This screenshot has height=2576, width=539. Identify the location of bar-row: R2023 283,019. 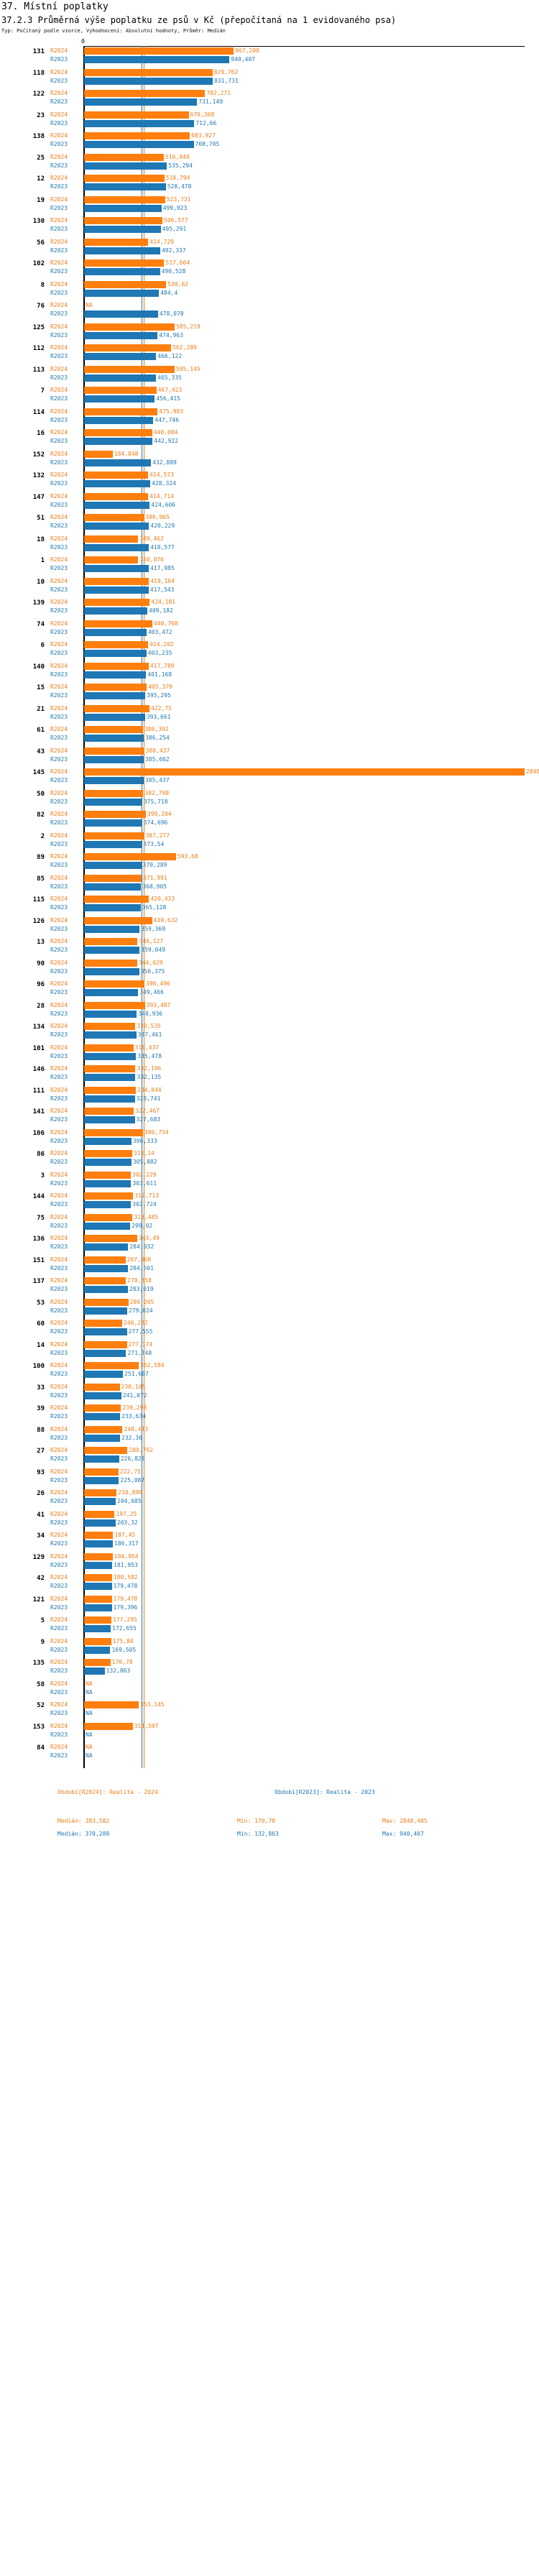
(269, 1289).